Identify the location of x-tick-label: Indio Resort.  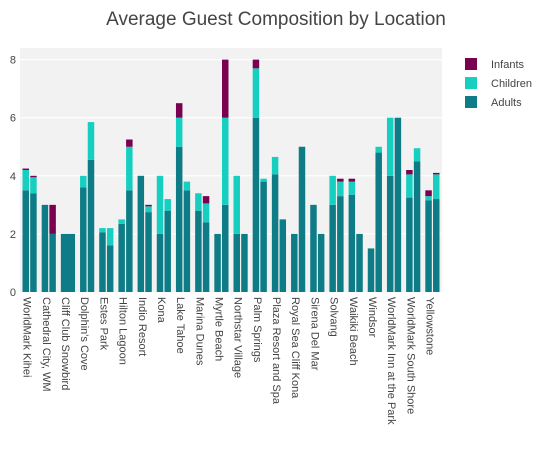
(142, 326).